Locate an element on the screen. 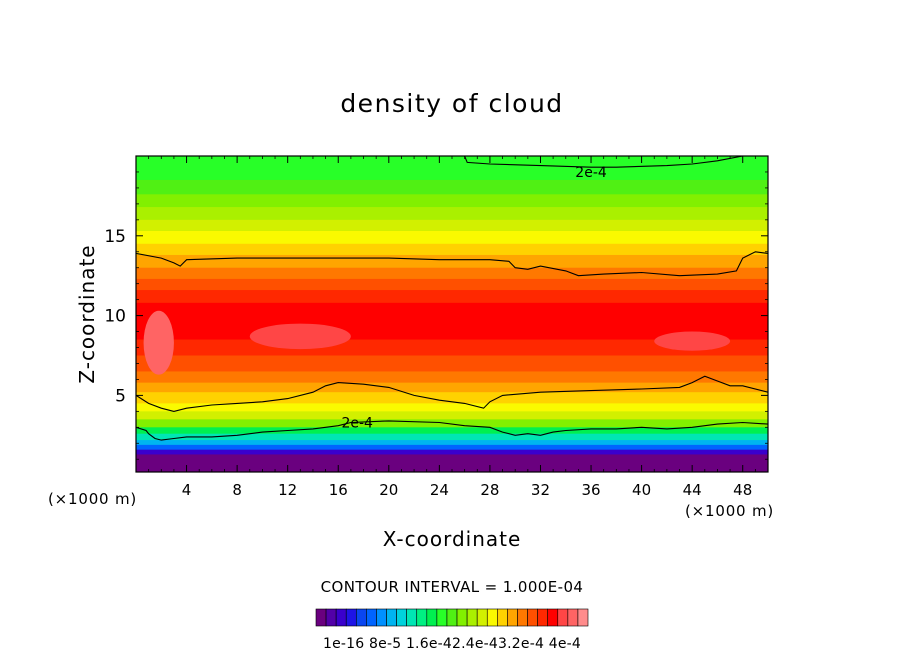  x-axis-label: X-coordinate is located at coordinates (452, 539).